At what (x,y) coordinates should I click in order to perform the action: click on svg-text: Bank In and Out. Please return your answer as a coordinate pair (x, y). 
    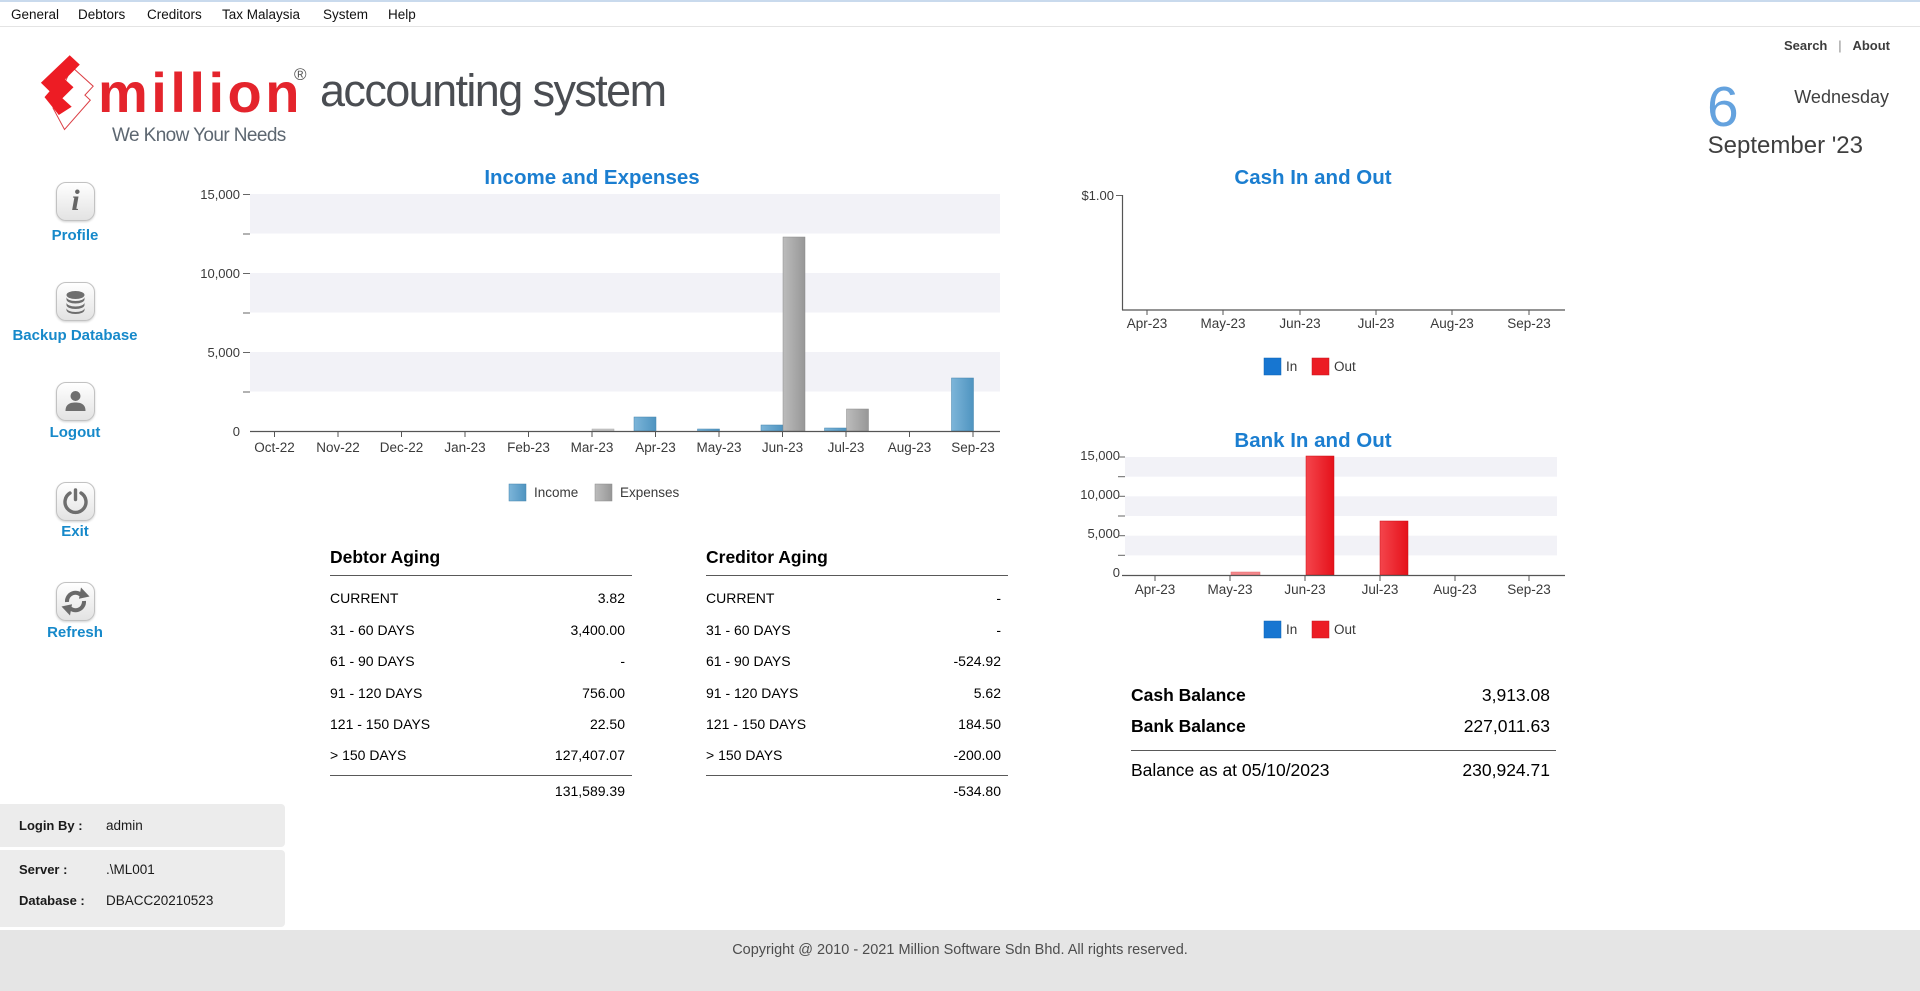
    Looking at the image, I should click on (1312, 440).